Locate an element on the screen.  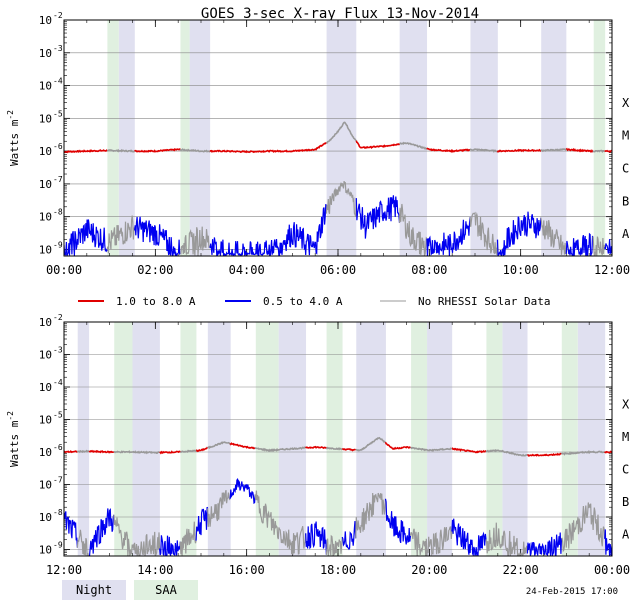
x-tick-label: 18:00 is located at coordinates (338, 570).